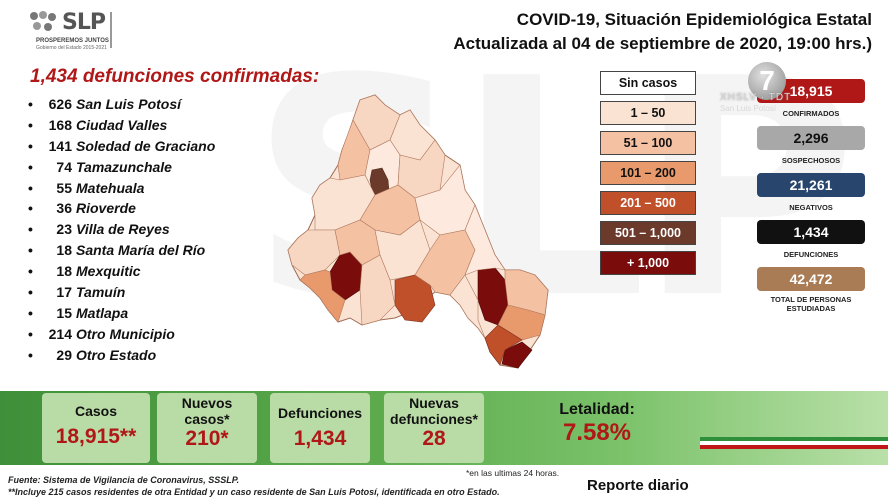 This screenshot has width=888, height=500. I want to click on municipality-name: Otro Estado, so click(116, 354).